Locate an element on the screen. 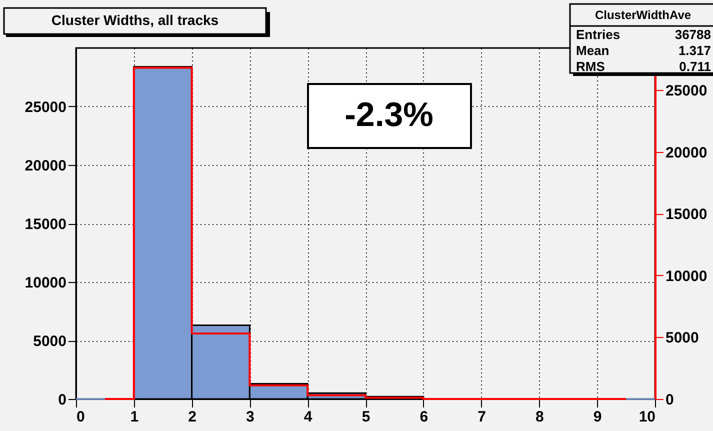  x-tick-label: 3 is located at coordinates (250, 417).